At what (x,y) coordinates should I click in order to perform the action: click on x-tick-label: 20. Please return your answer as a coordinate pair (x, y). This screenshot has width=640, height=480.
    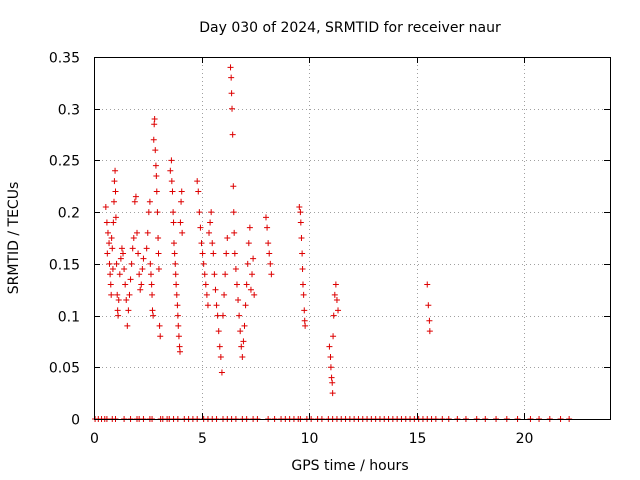
    Looking at the image, I should click on (525, 439).